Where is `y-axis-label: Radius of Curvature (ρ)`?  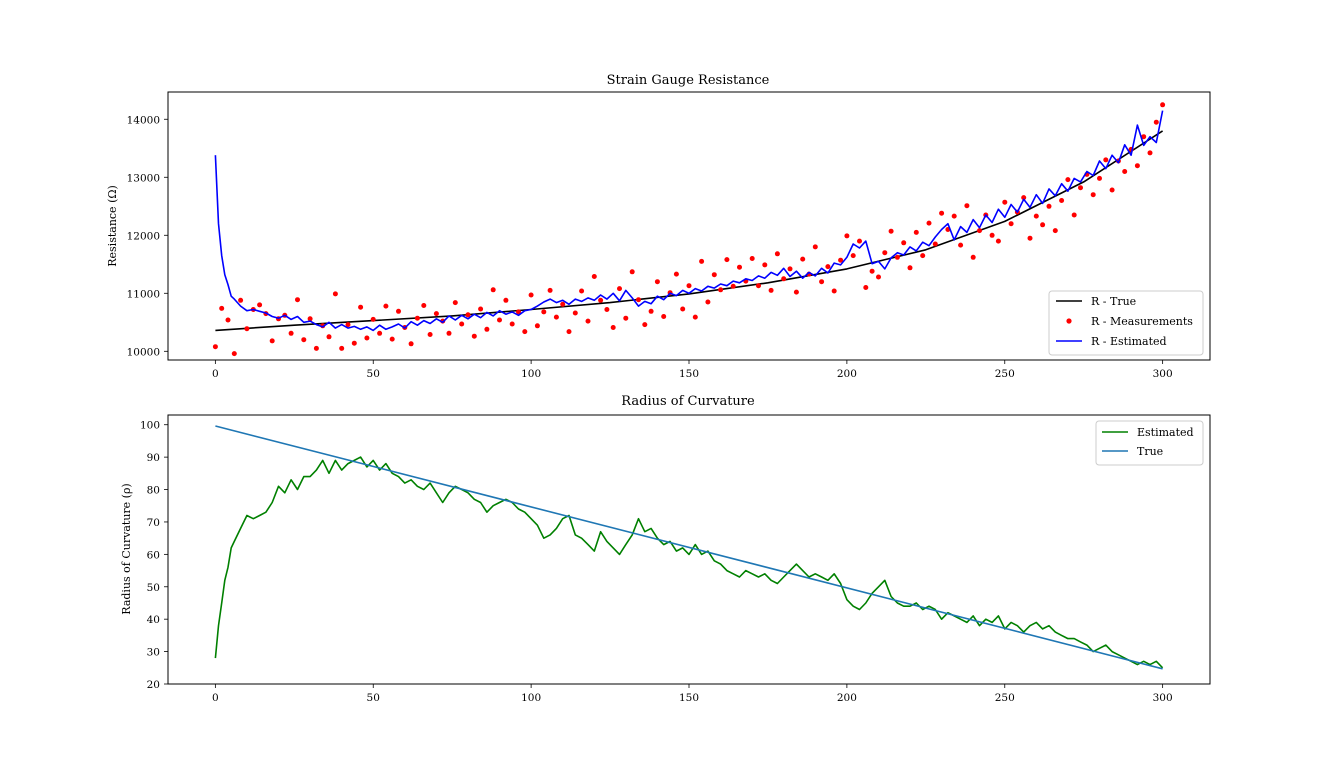
y-axis-label: Radius of Curvature (ρ) is located at coordinates (126, 548).